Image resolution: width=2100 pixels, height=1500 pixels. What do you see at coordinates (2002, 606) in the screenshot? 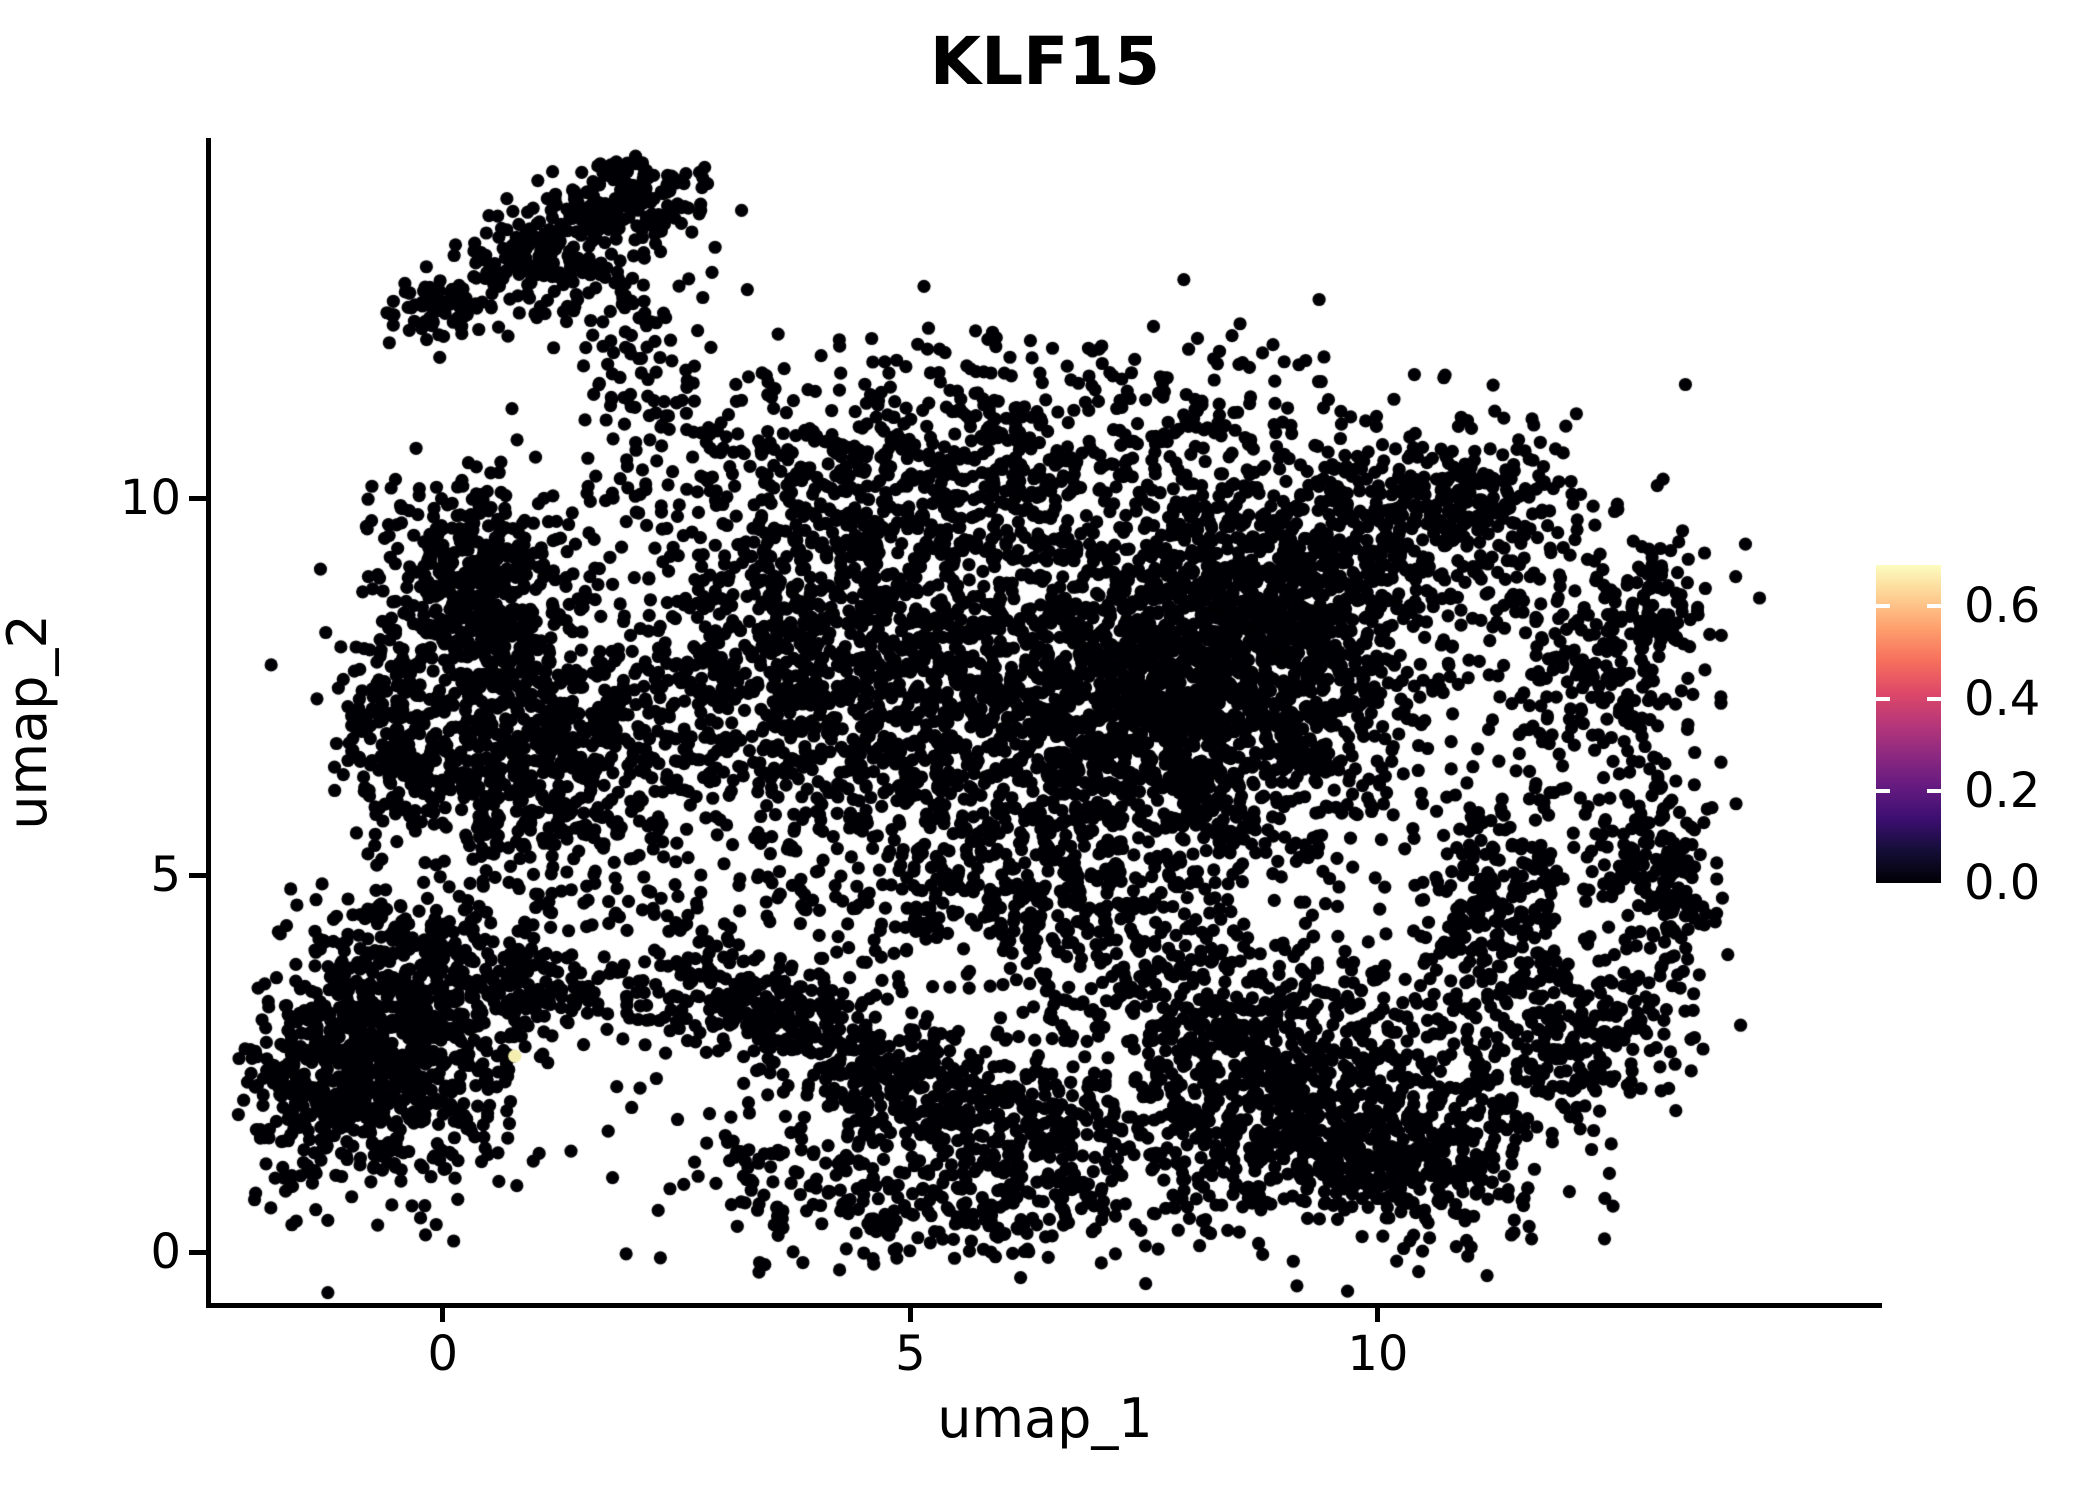
I see `colorbar-tick-label: 0.6` at bounding box center [2002, 606].